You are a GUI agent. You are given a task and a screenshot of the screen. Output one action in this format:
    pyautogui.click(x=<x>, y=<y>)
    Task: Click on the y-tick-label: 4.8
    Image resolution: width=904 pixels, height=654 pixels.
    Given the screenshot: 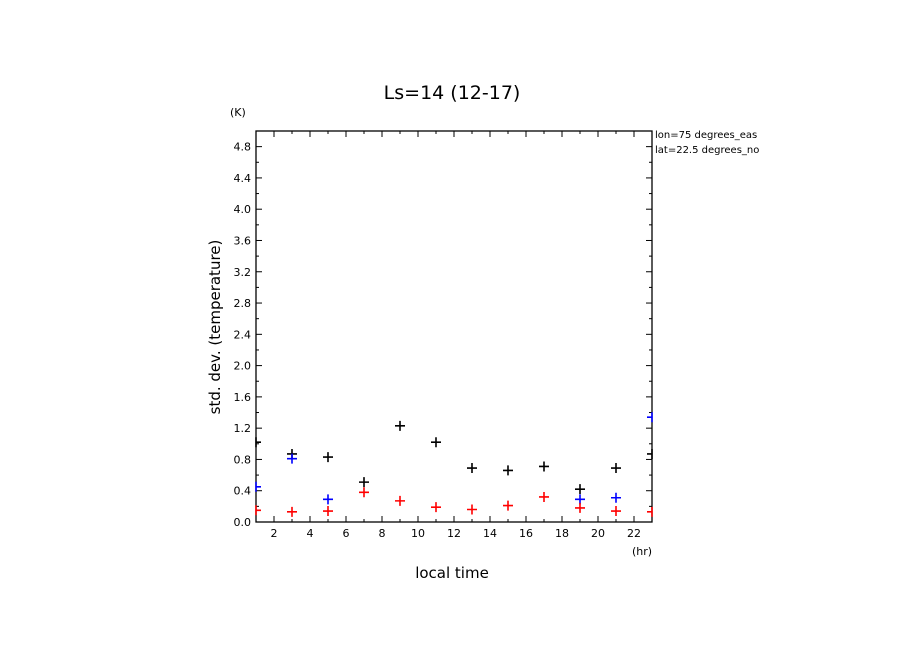 What is the action you would take?
    pyautogui.click(x=243, y=147)
    